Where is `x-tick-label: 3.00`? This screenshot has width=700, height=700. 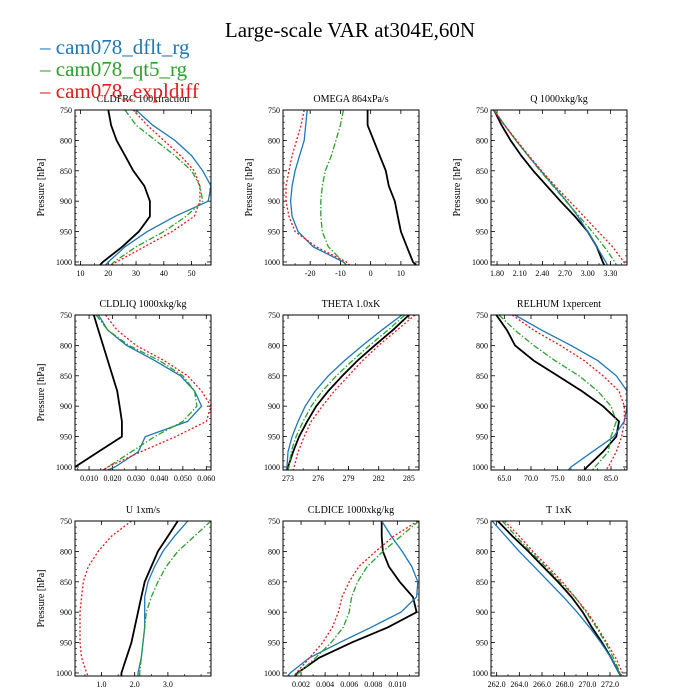
x-tick-label: 3.00 is located at coordinates (588, 273).